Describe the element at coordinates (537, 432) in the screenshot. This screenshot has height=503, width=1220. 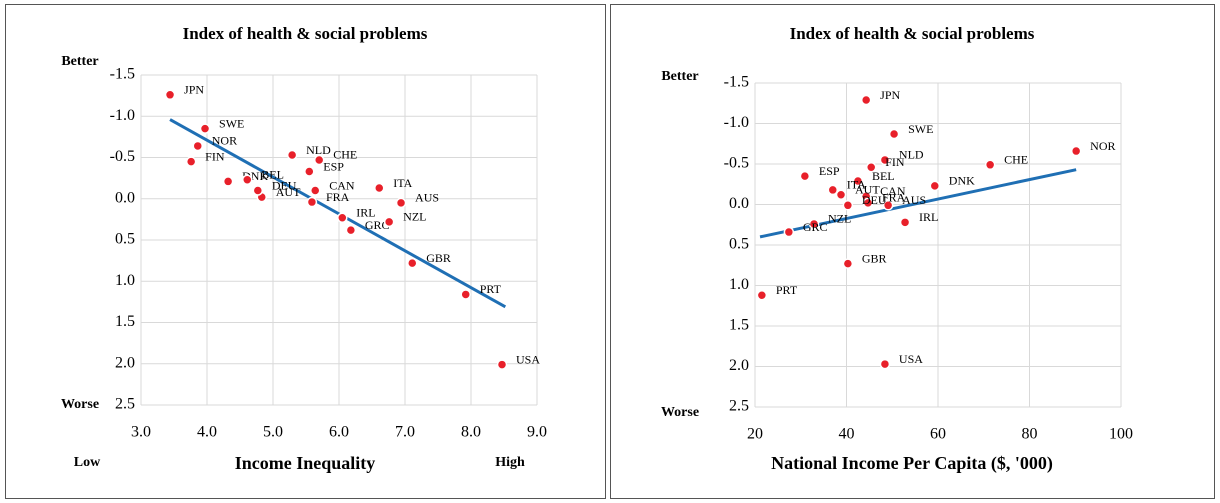
I see `x-tick-label: 9.0` at that location.